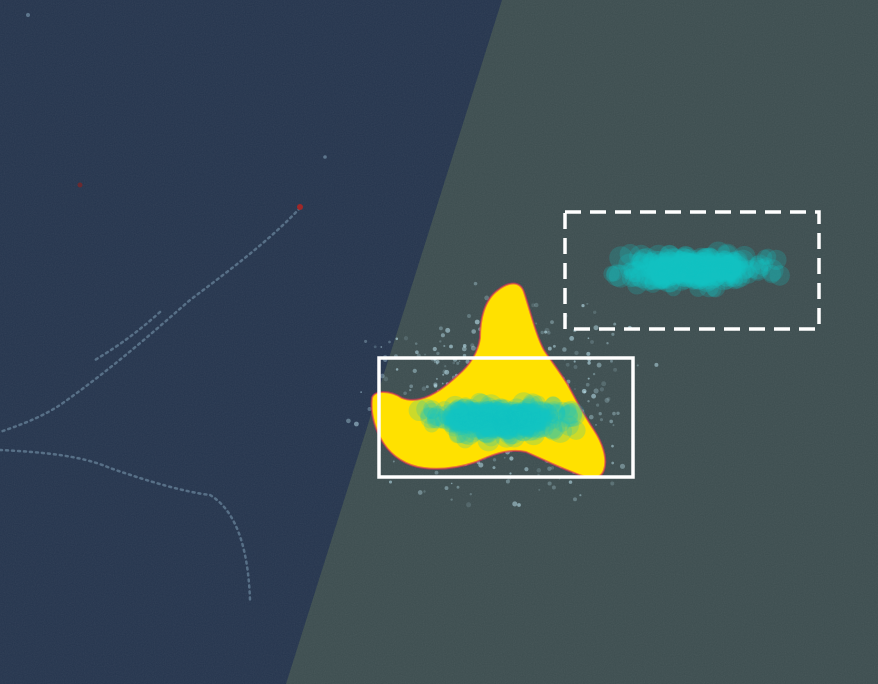 The height and width of the screenshot is (684, 878). I want to click on cyan-cluster-lower, so click(497, 422).